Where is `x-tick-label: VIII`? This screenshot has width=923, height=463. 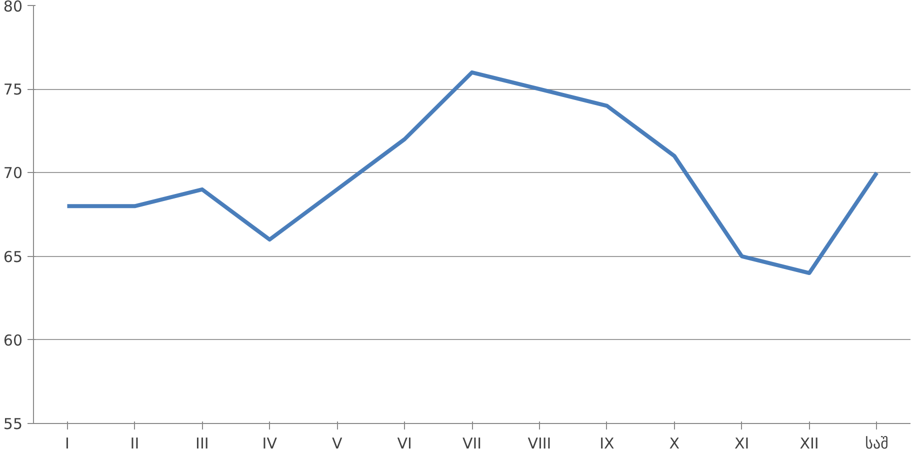 x-tick-label: VIII is located at coordinates (540, 443).